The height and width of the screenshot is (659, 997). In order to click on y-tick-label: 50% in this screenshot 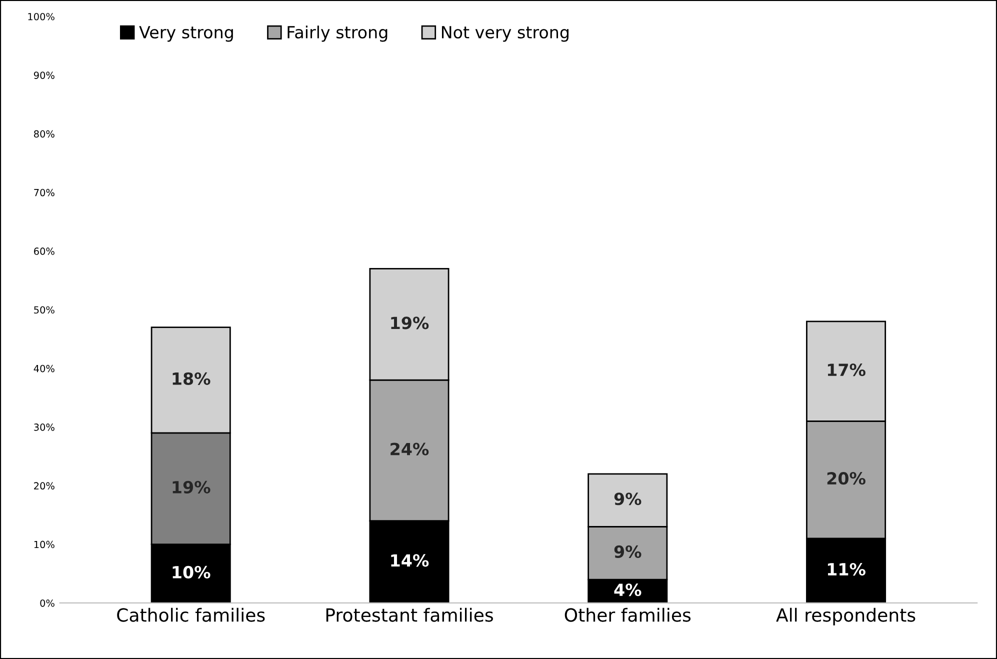, I will do `click(44, 310)`.